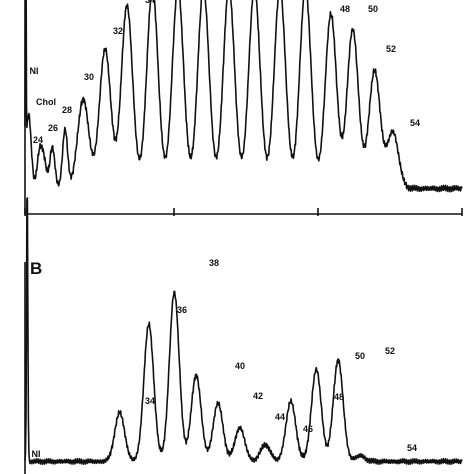 This screenshot has width=474, height=474. What do you see at coordinates (118, 31) in the screenshot?
I see `panel-a-peak-label: 32` at bounding box center [118, 31].